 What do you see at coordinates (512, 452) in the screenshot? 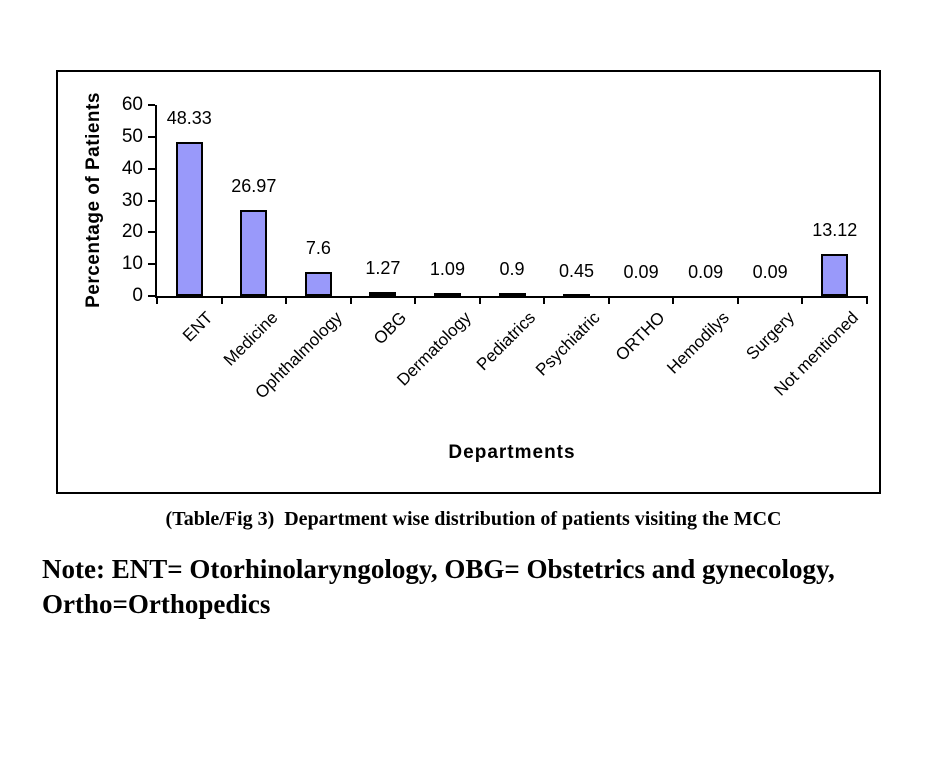
I see `x-axis-title: Departments` at bounding box center [512, 452].